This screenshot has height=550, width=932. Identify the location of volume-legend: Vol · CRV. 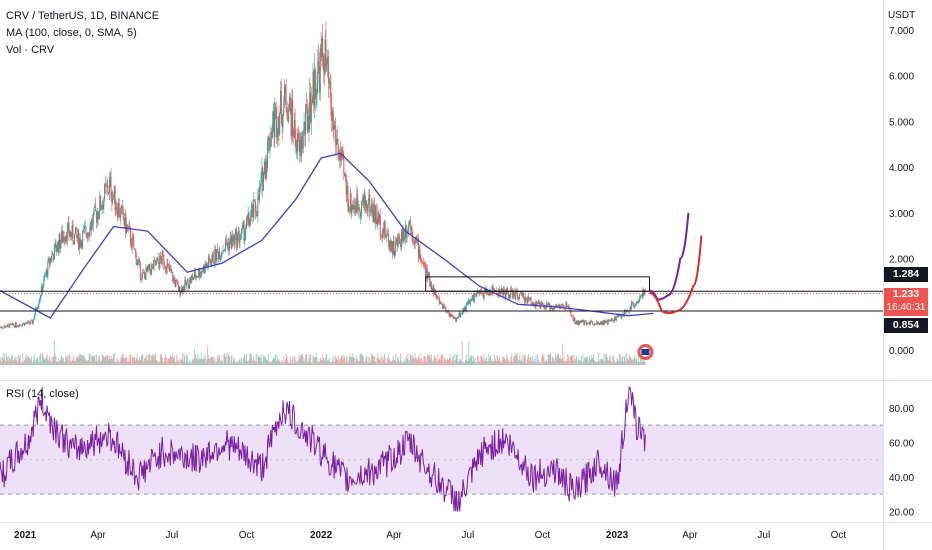
(30, 50).